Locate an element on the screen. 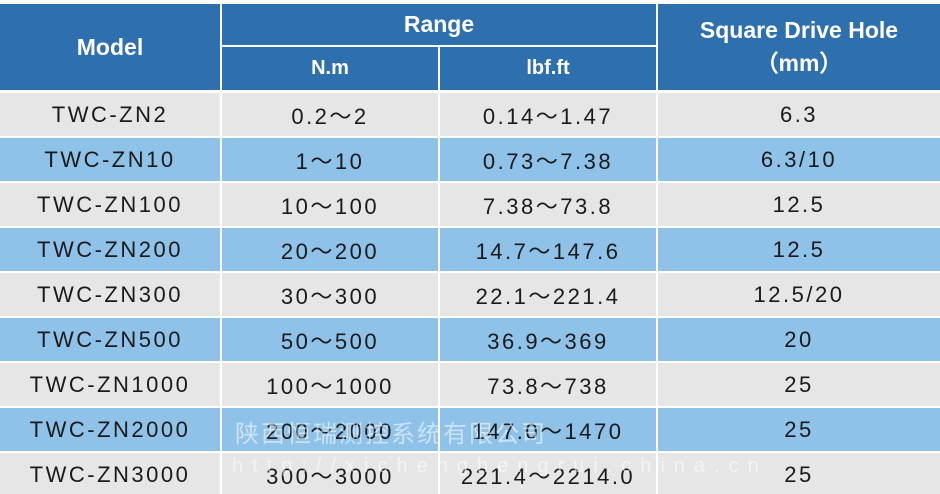 The height and width of the screenshot is (494, 940). table-cell-text: 12.5/20 is located at coordinates (799, 294).